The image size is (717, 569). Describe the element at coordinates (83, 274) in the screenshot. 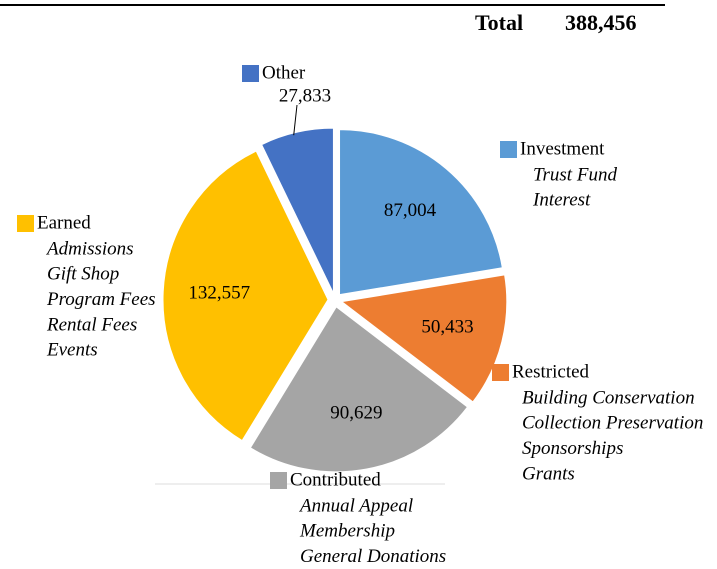

I see `legend-detail: Gift Shop` at that location.